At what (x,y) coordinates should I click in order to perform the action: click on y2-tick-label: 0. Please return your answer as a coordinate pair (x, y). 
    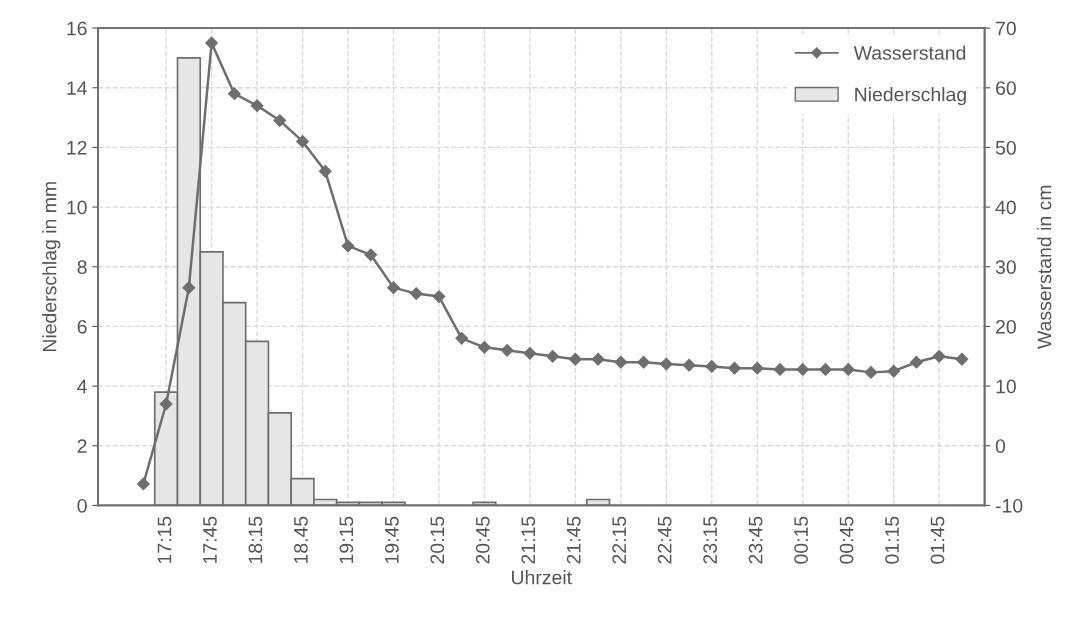
    Looking at the image, I should click on (1000, 446).